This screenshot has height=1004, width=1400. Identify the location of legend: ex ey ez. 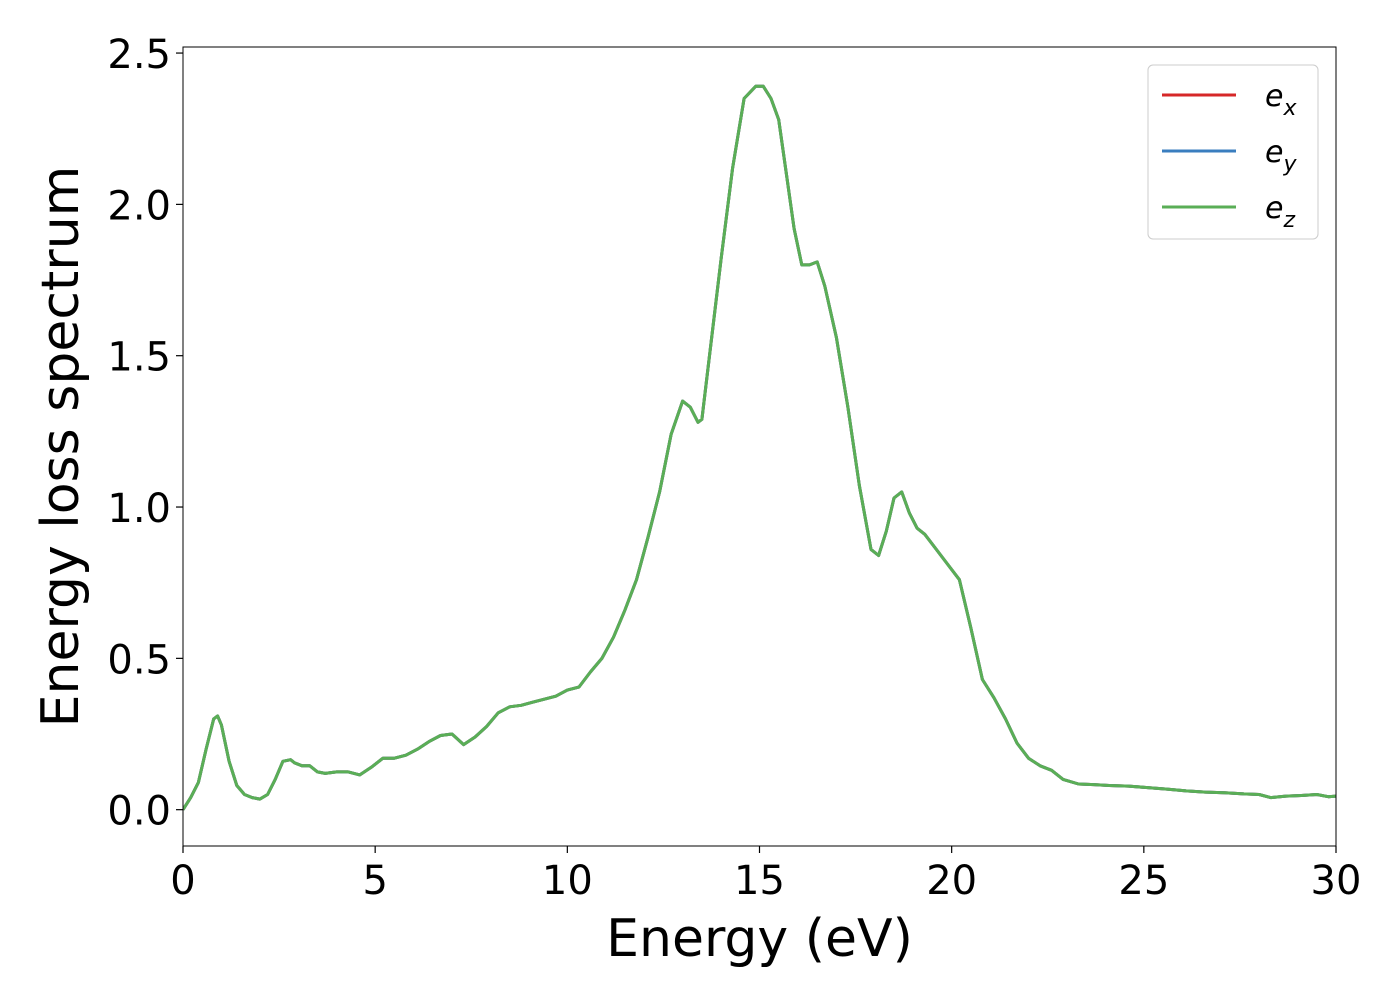
(1233, 152).